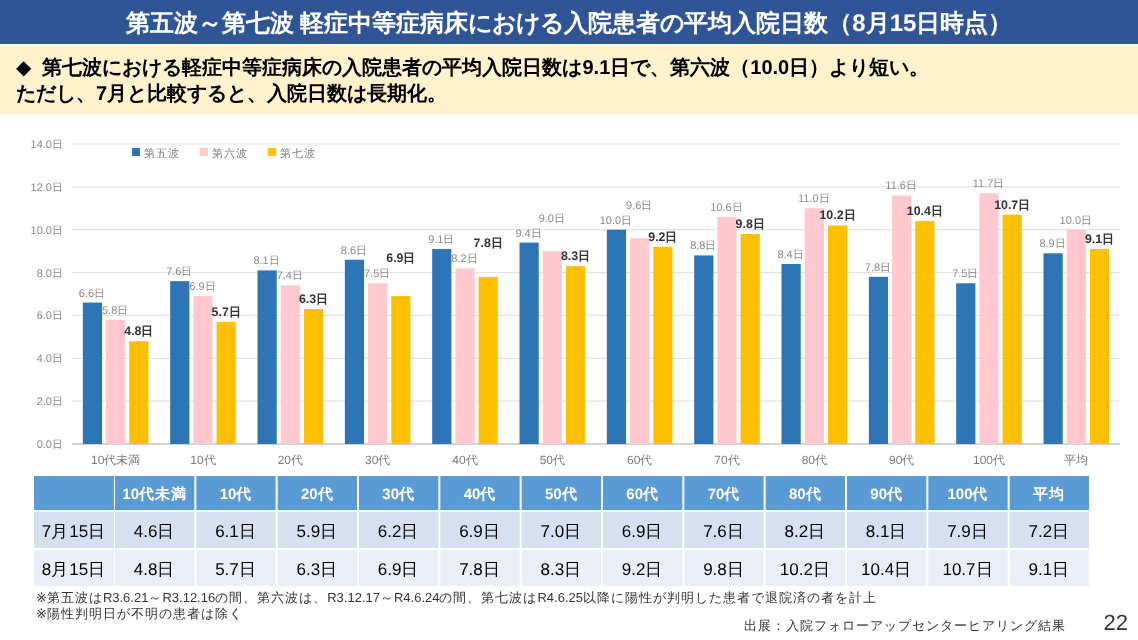 The height and width of the screenshot is (640, 1138). I want to click on data-label: 9.2日, so click(642, 569).